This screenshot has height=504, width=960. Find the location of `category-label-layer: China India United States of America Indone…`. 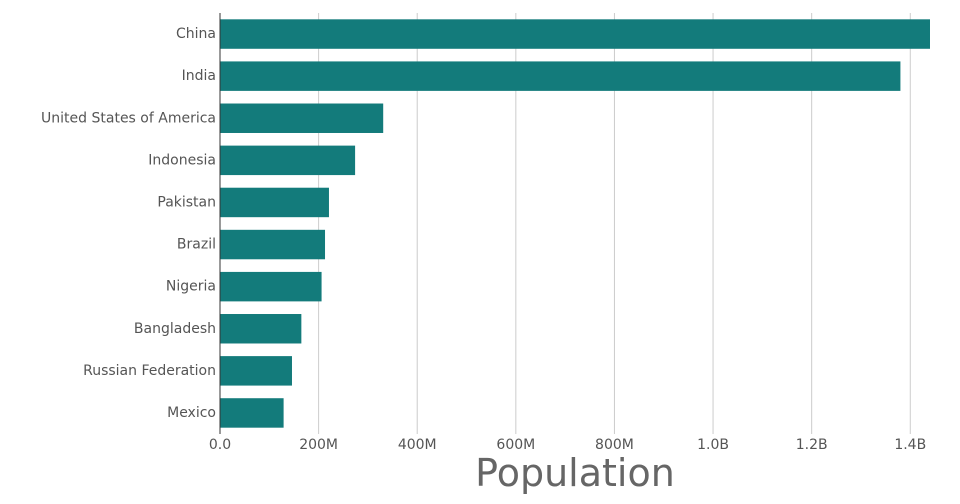

category-label-layer: China India United States of America Indone… is located at coordinates (128, 223).